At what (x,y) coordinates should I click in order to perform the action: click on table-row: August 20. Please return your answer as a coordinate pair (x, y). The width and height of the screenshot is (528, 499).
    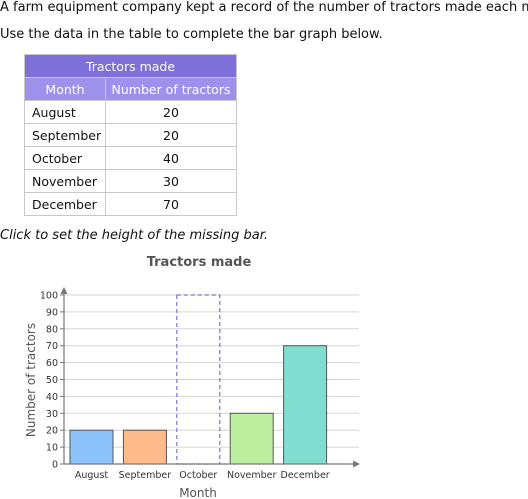
    Looking at the image, I should click on (130, 112).